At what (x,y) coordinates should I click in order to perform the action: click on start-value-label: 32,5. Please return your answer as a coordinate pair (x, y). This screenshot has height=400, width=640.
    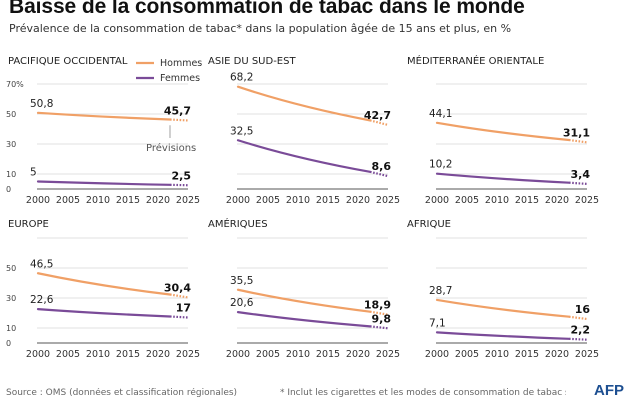
    Looking at the image, I should click on (241, 131).